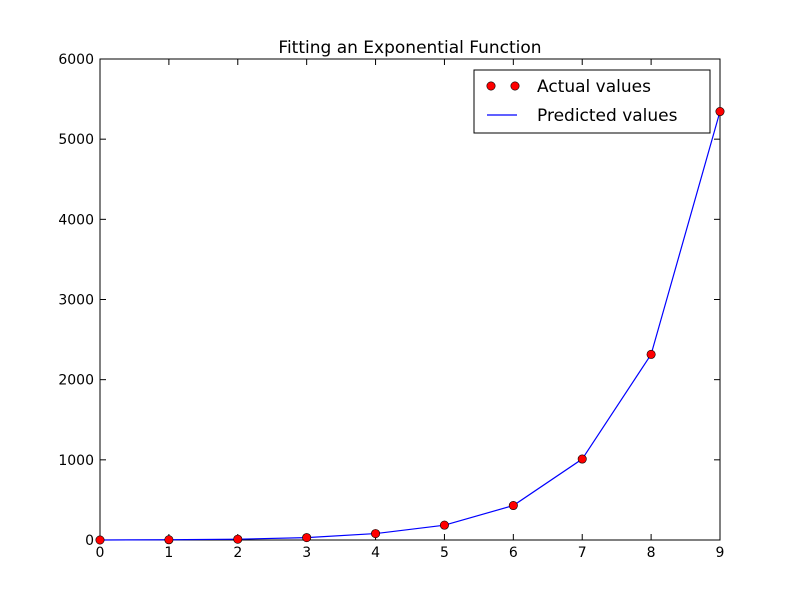 This screenshot has width=800, height=600. What do you see at coordinates (306, 553) in the screenshot?
I see `x-tick-label: 3` at bounding box center [306, 553].